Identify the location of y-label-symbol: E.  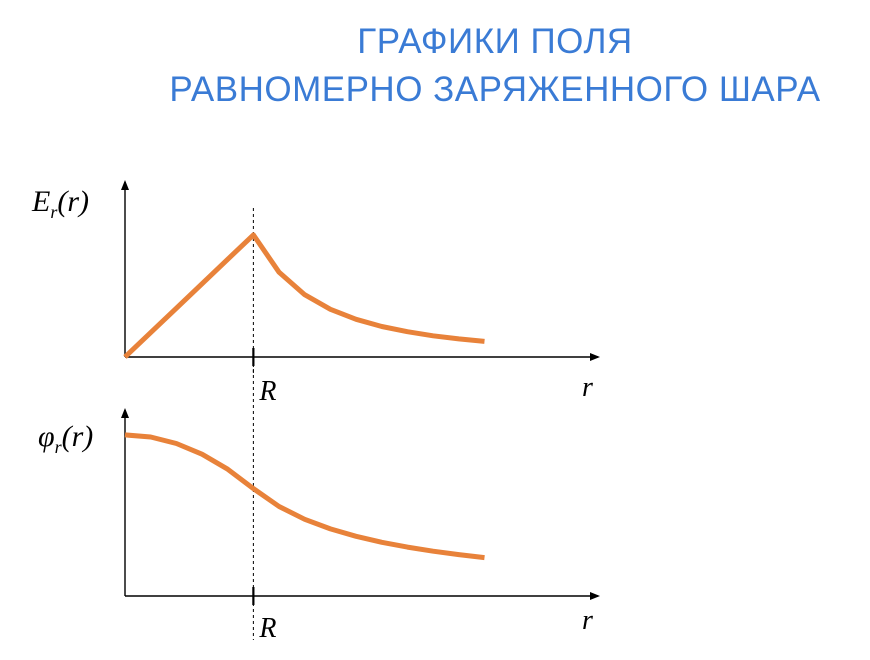
(40, 201).